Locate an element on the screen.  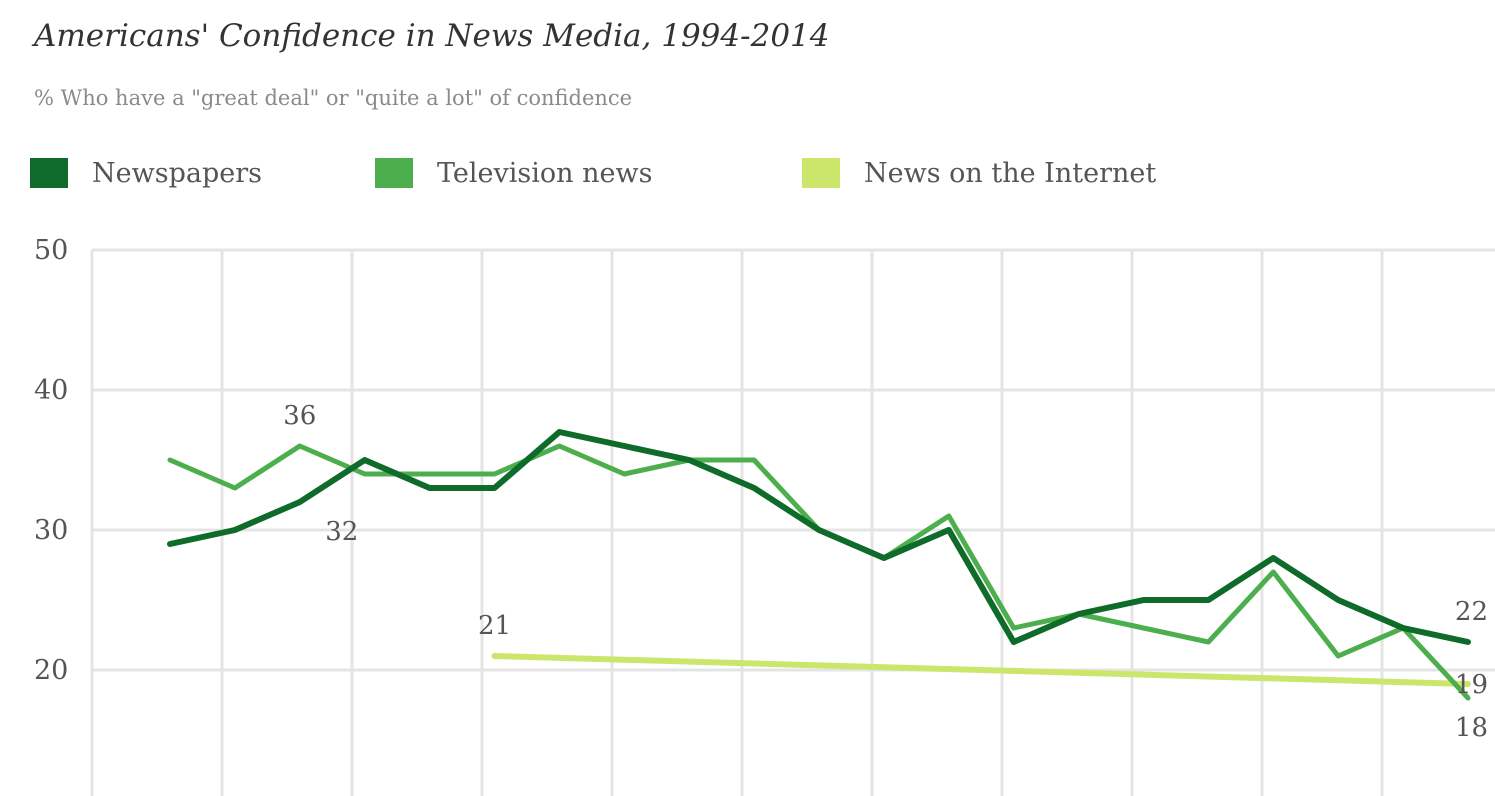
legend-label-television-news: Television news is located at coordinates (545, 173).